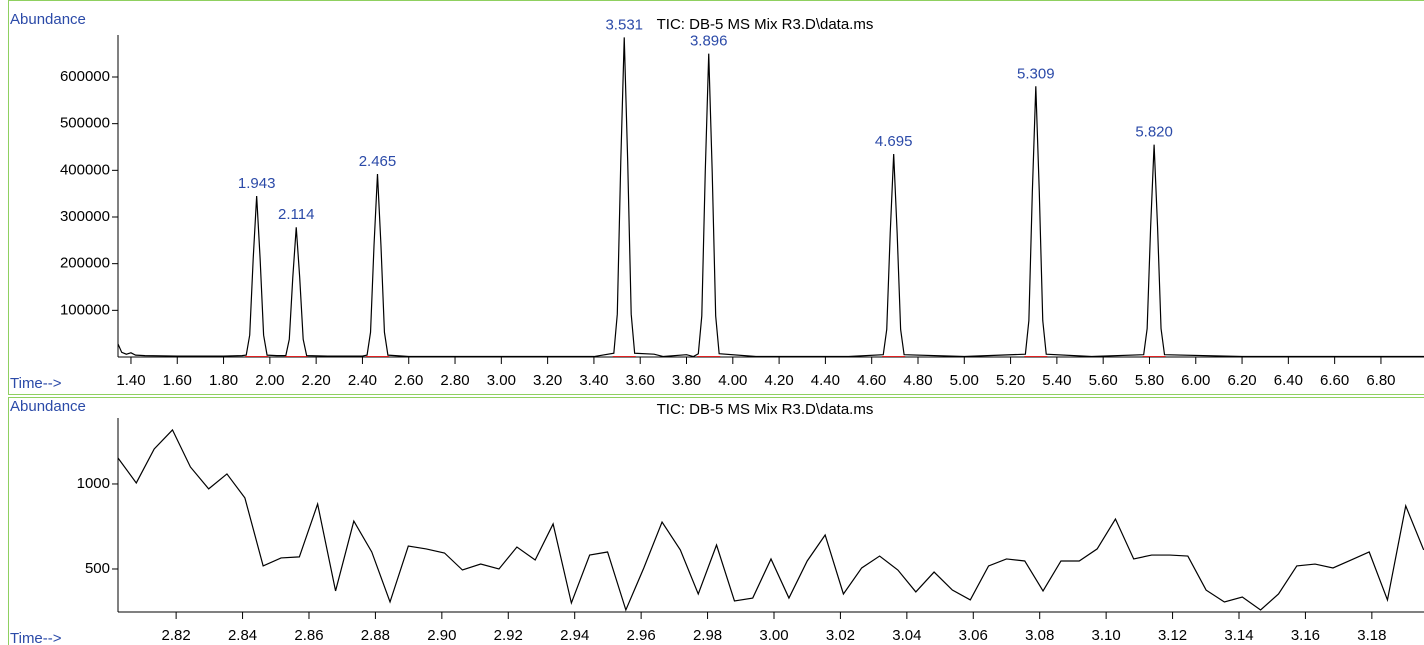  What do you see at coordinates (641, 635) in the screenshot?
I see `x-tick-label: 2.96` at bounding box center [641, 635].